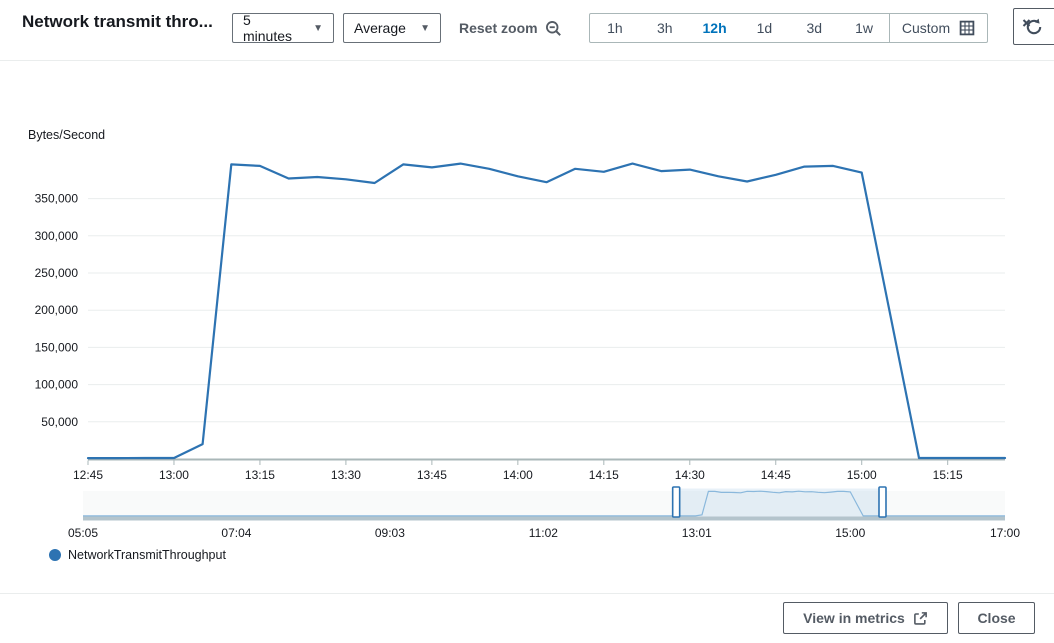 This screenshot has width=1054, height=643. What do you see at coordinates (664, 28) in the screenshot?
I see `range-button-3h: 3h` at bounding box center [664, 28].